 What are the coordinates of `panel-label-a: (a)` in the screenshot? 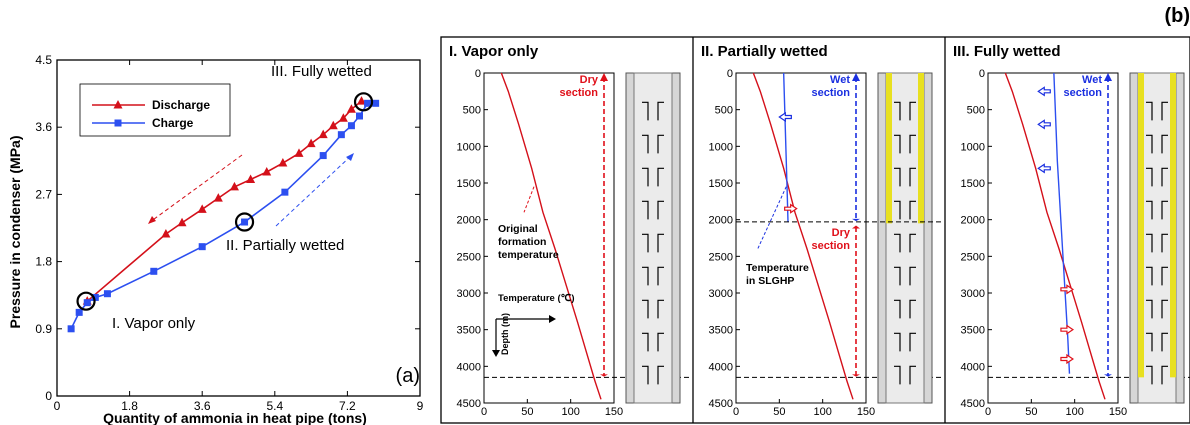 It's located at (408, 376).